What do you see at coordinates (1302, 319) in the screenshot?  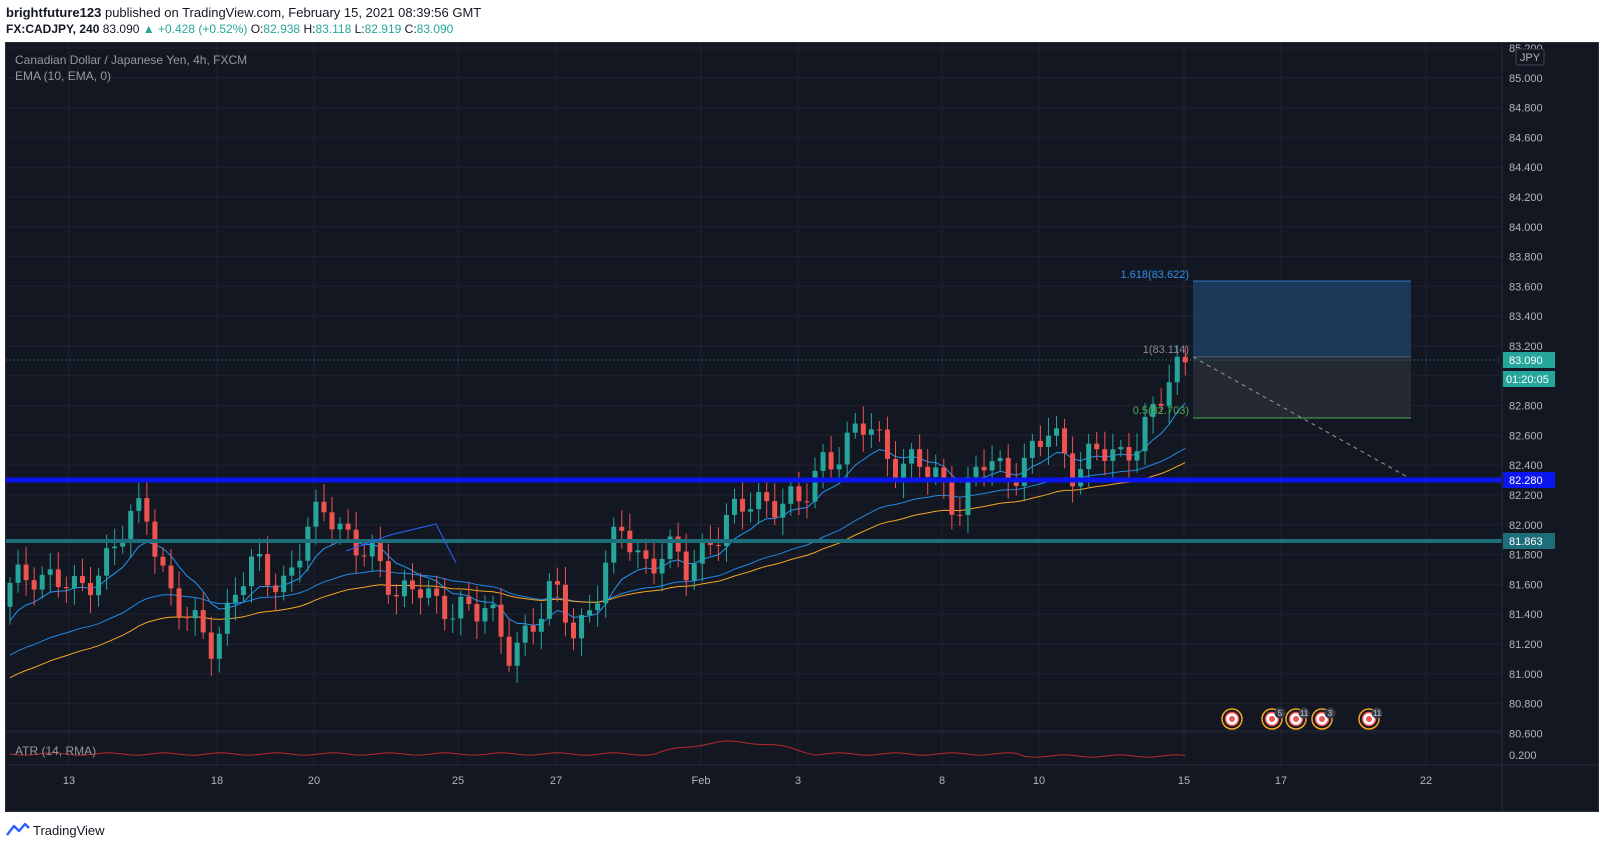 I see `fib-upper-zone` at bounding box center [1302, 319].